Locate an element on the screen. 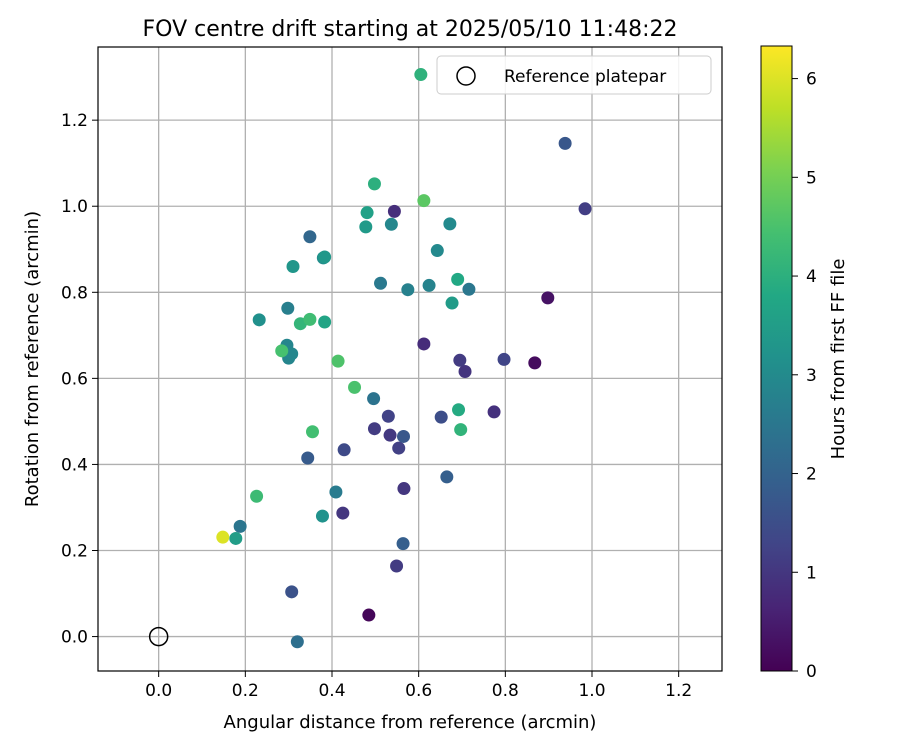  colorbar-tick-label: 3 is located at coordinates (811, 376).